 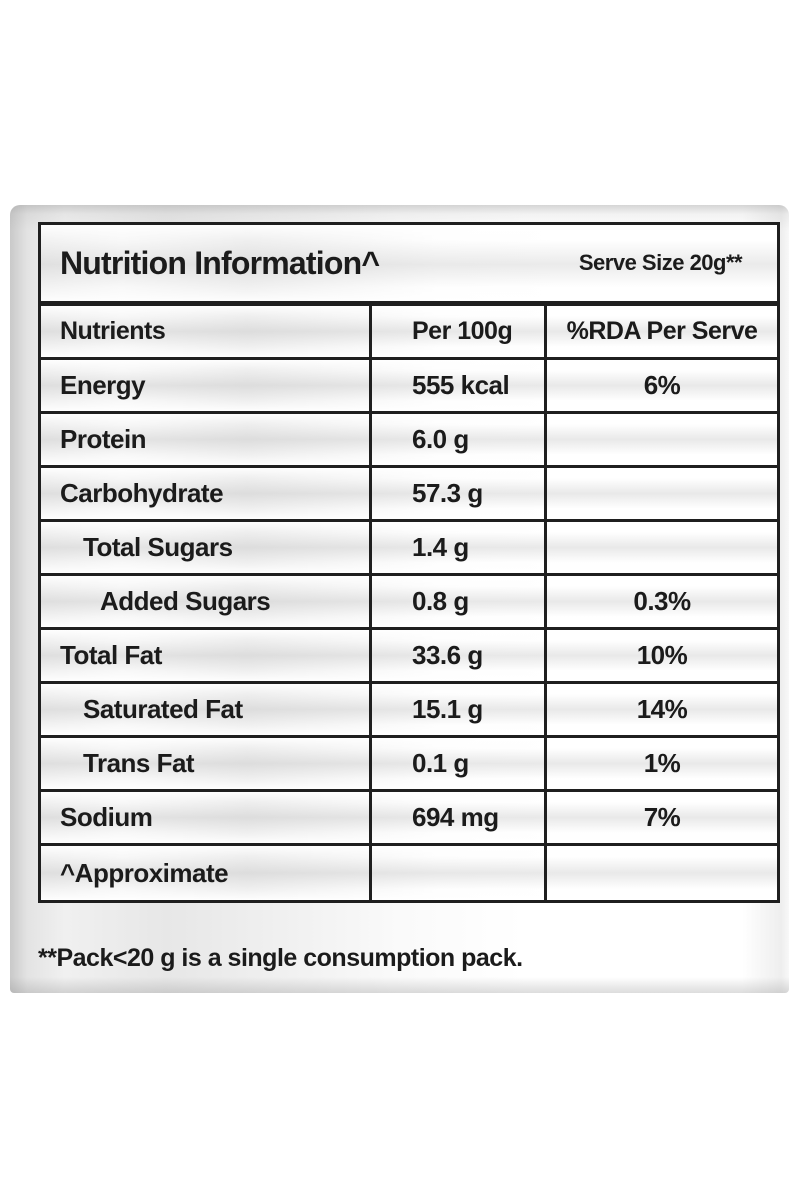 What do you see at coordinates (142, 493) in the screenshot?
I see `nutrient-label: Carbohydrate` at bounding box center [142, 493].